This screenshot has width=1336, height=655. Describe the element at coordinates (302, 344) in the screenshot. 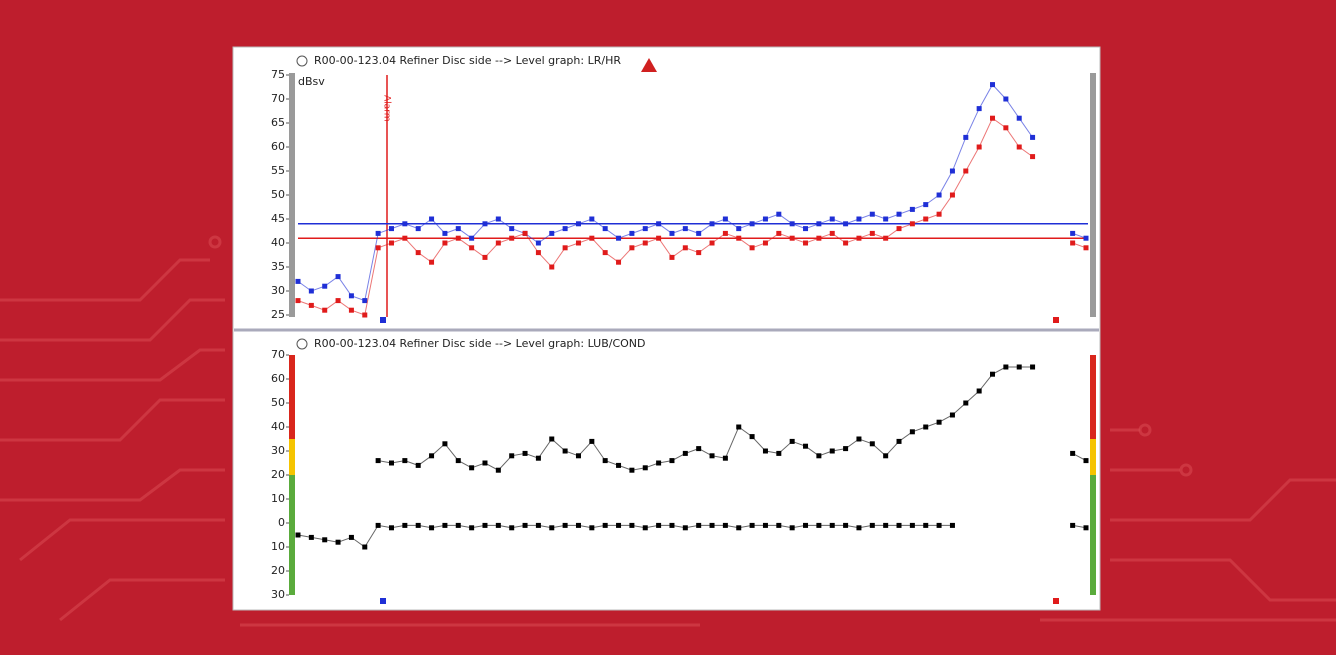

I see `gear-icon` at that location.